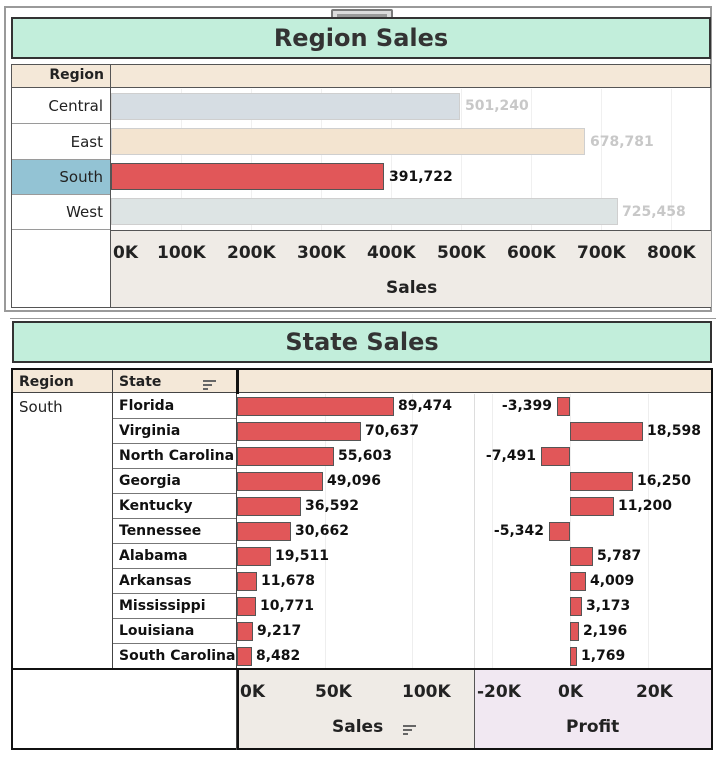 This screenshot has height=776, width=716. What do you see at coordinates (363, 318) in the screenshot?
I see `section-divider` at bounding box center [363, 318].